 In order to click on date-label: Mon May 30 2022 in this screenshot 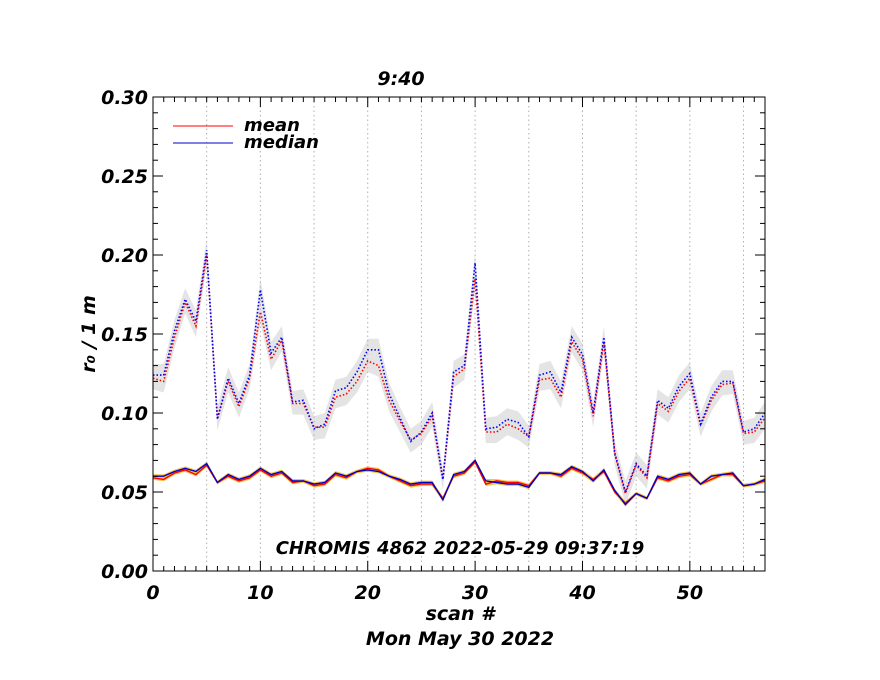, I will do `click(460, 639)`.